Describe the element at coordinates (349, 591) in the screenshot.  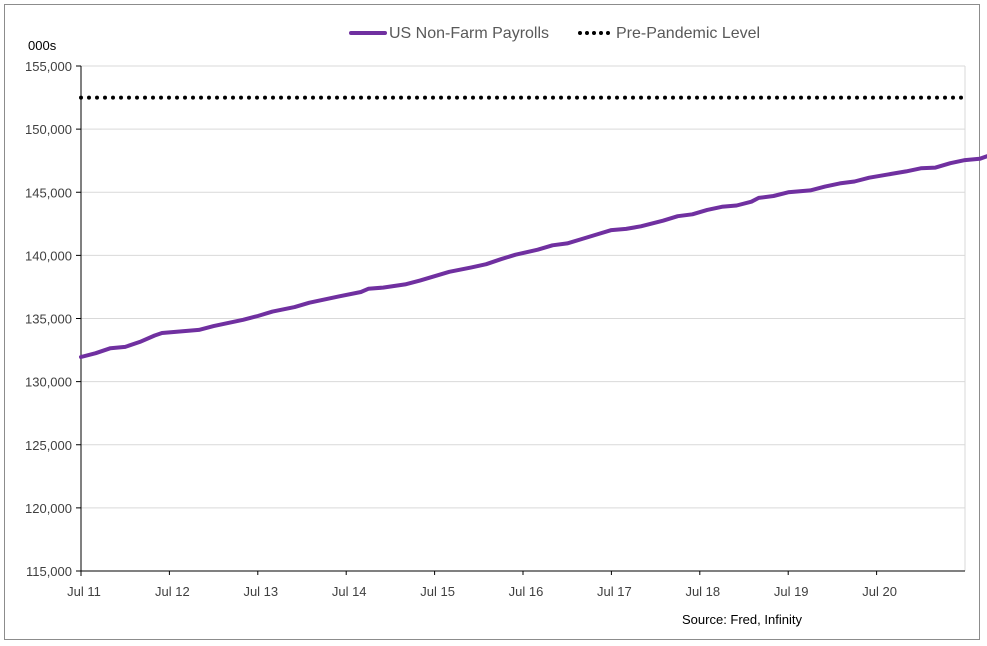
I see `x-tick-label: Jul 14` at that location.